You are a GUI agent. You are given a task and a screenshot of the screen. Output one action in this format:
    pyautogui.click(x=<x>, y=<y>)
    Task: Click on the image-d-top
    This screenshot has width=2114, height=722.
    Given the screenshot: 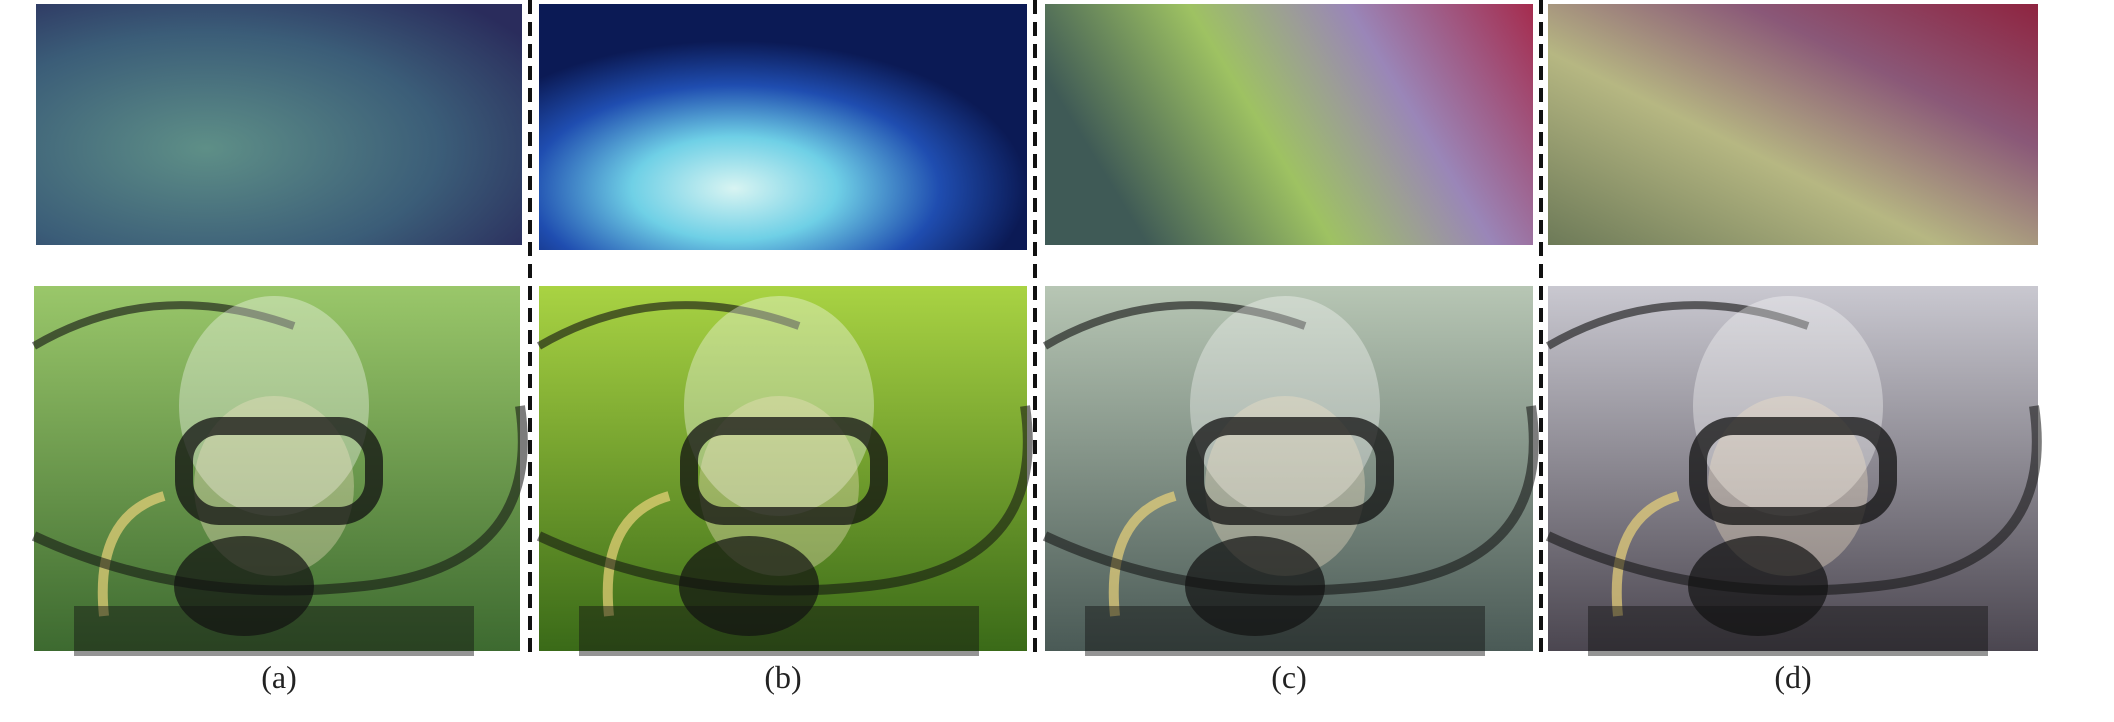 What is the action you would take?
    pyautogui.click(x=1793, y=124)
    